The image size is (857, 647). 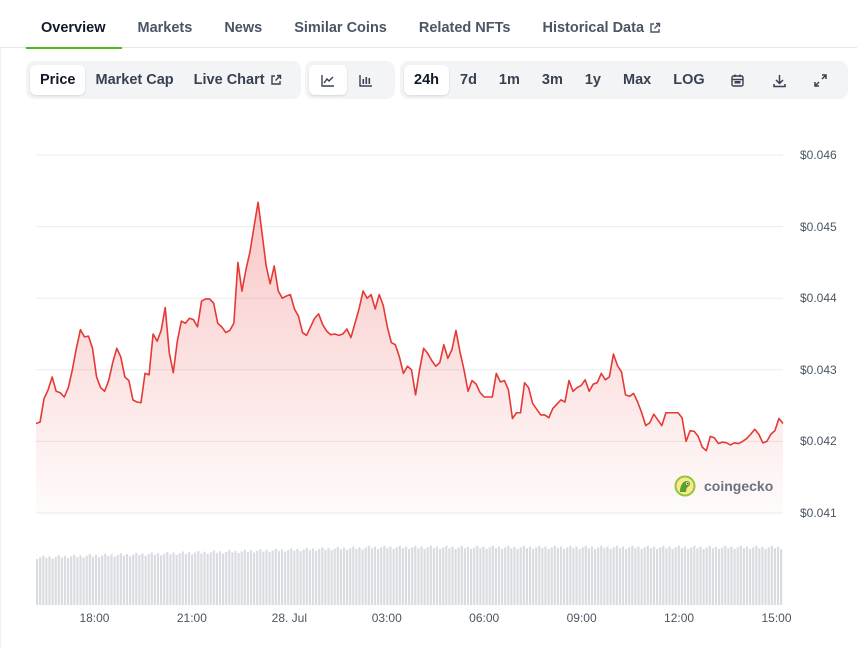 I want to click on metric-market-cap-button: Market Cap, so click(x=134, y=80).